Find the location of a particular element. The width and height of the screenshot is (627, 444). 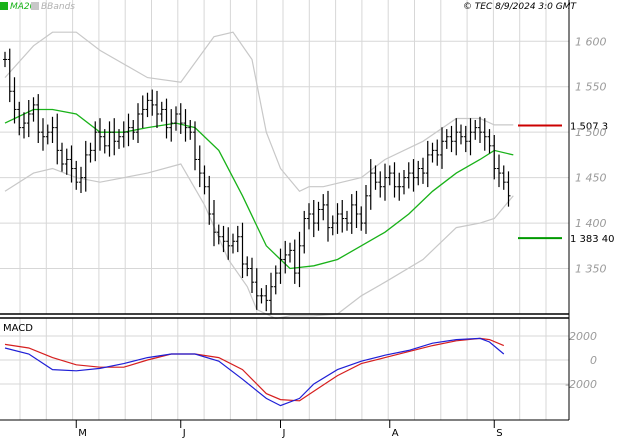

macd-panel-title: MACD is located at coordinates (18, 328).